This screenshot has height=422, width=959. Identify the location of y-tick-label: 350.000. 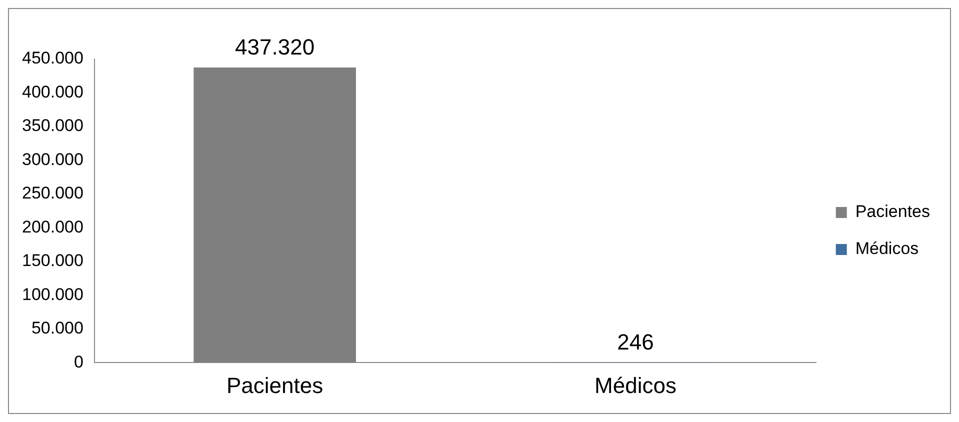
(53, 126).